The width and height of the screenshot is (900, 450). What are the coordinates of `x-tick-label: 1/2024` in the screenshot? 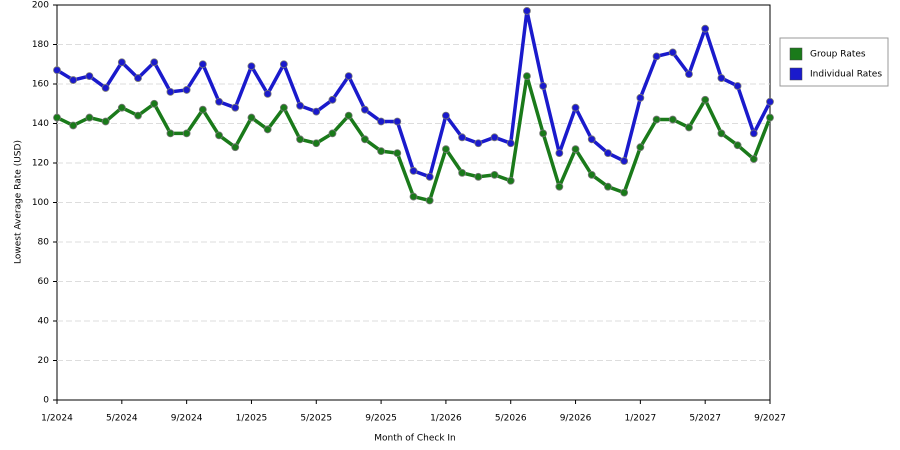 It's located at (57, 419).